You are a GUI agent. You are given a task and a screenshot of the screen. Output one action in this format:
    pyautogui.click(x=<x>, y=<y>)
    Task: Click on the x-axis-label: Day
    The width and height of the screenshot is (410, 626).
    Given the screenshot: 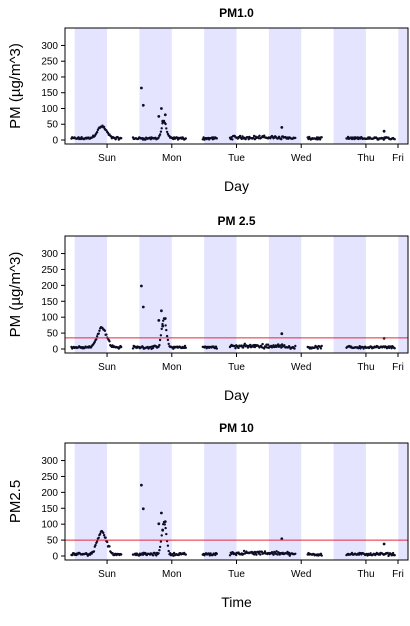 What is the action you would take?
    pyautogui.click(x=236, y=395)
    